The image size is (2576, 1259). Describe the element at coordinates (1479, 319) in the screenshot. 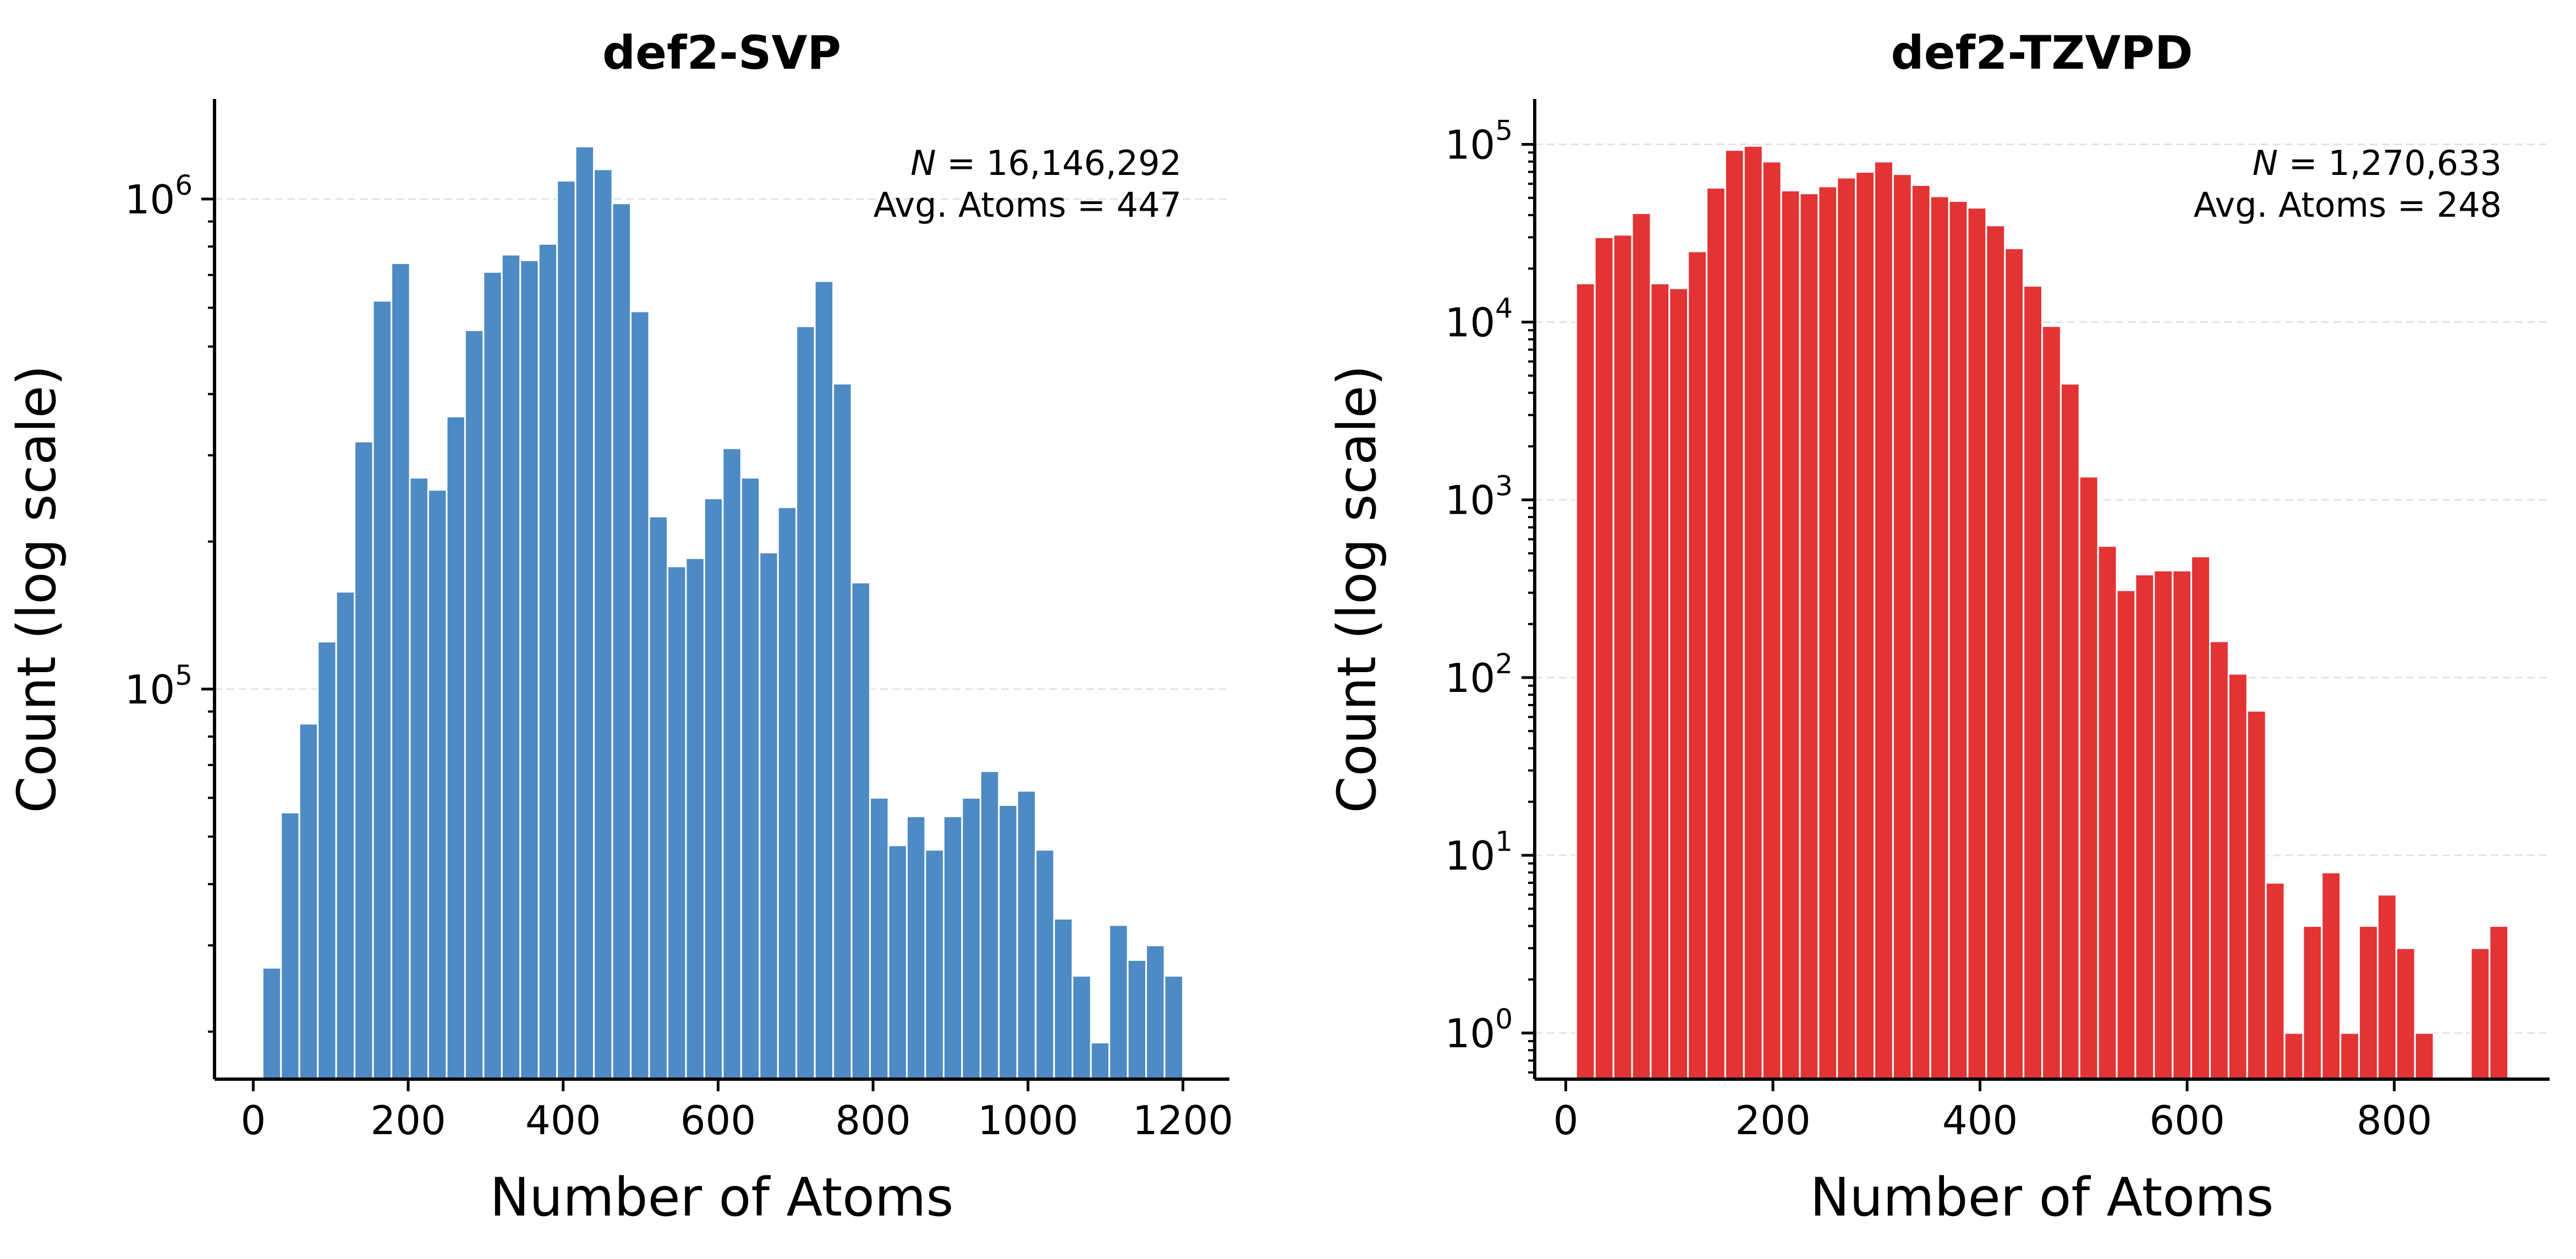

I see `y-tick-label: 10⁴` at that location.